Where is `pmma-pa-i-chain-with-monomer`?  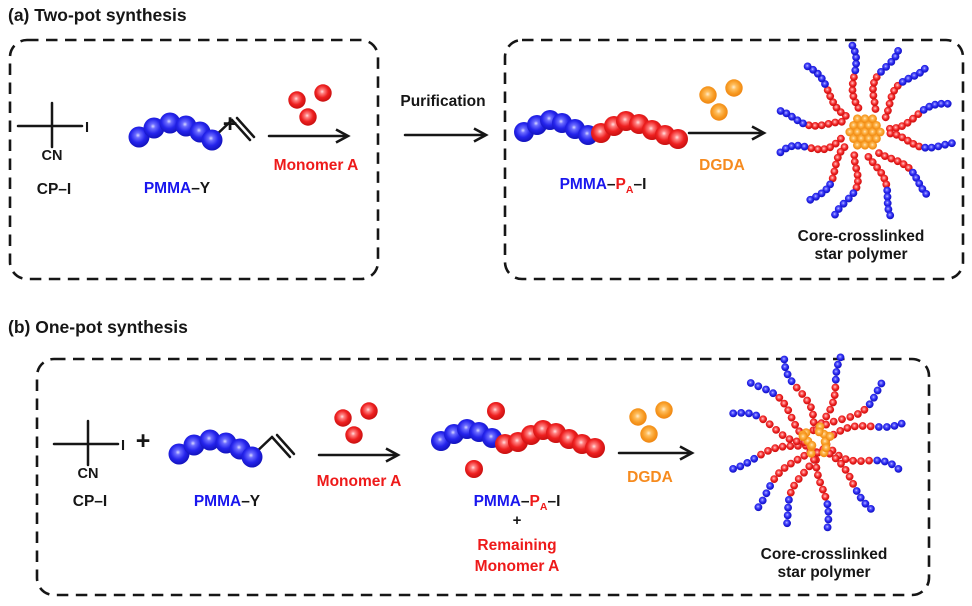
pmma-pa-i-chain-with-monomer is located at coordinates (518, 440).